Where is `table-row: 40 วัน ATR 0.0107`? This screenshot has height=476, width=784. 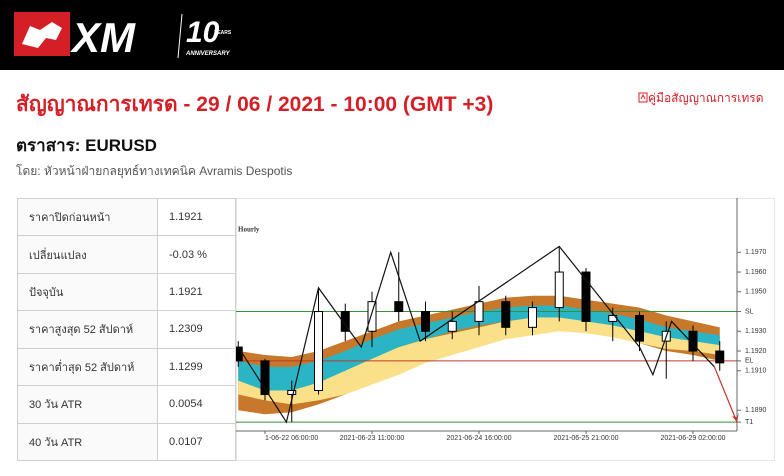 table-row: 40 วัน ATR 0.0107 is located at coordinates (126, 442).